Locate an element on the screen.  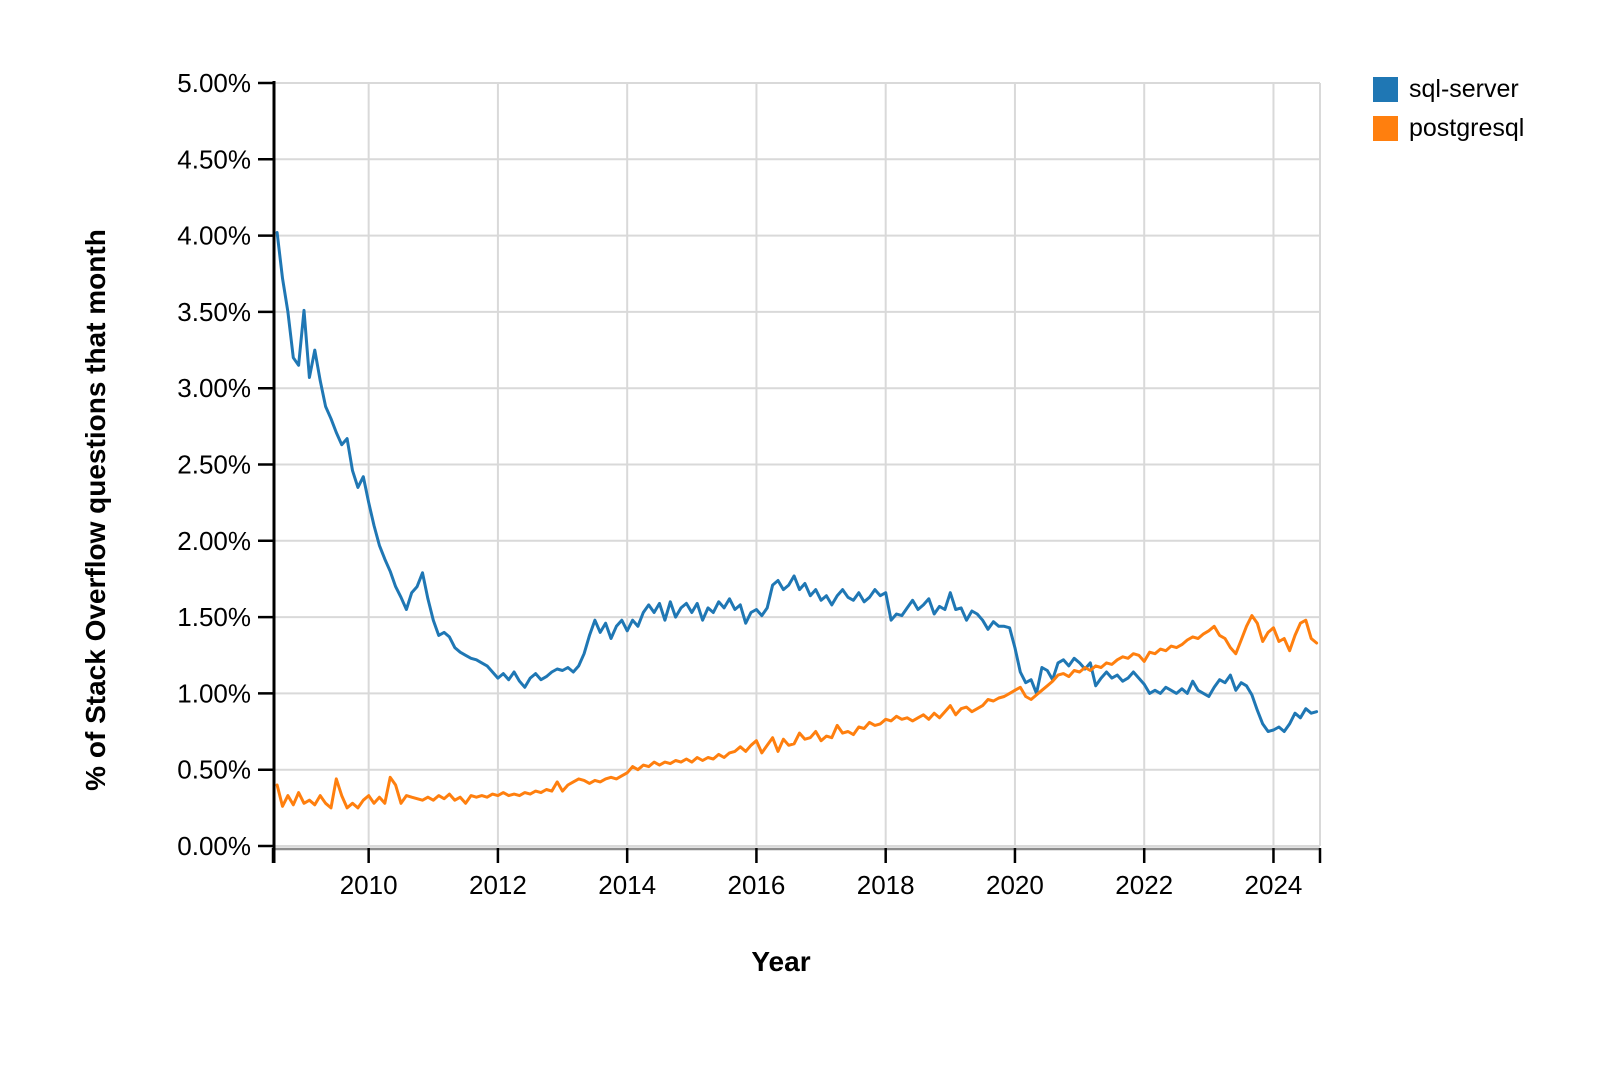
legend-label-postgresql: postgresql is located at coordinates (1467, 128).